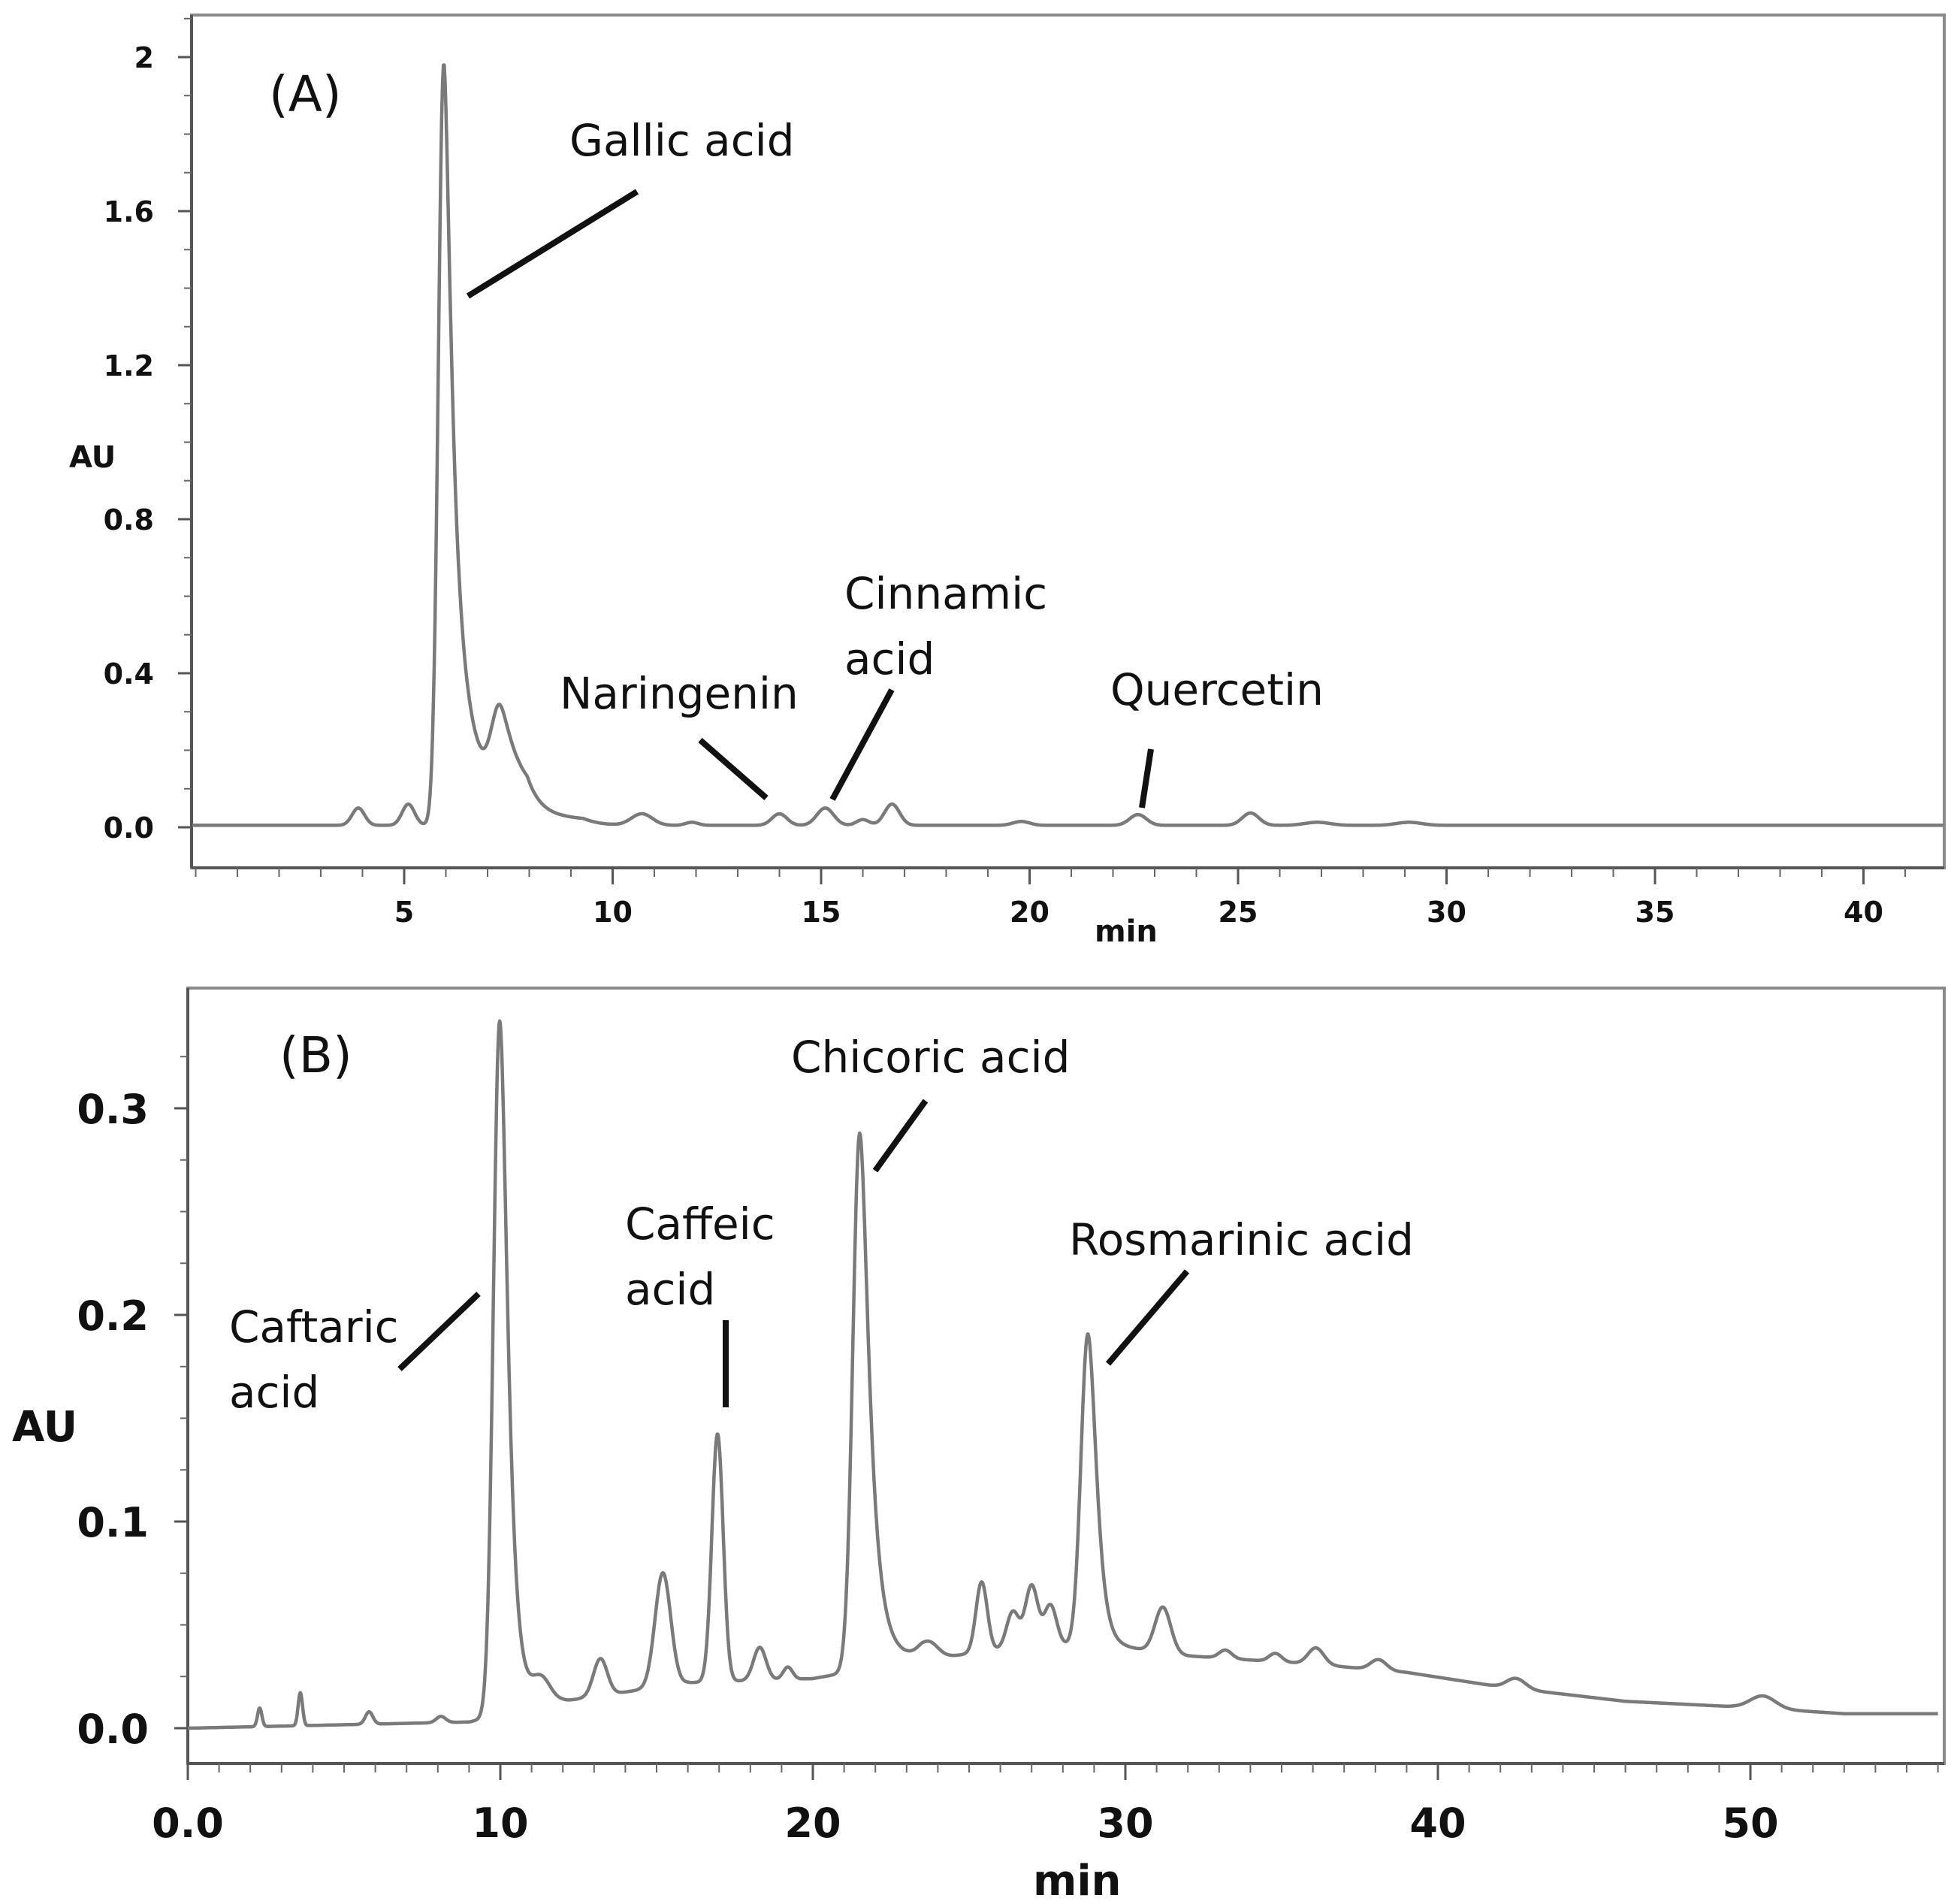  What do you see at coordinates (1241, 1239) in the screenshot?
I see `peak-label-rosmarinic-acid: Rosmarinic acid` at bounding box center [1241, 1239].